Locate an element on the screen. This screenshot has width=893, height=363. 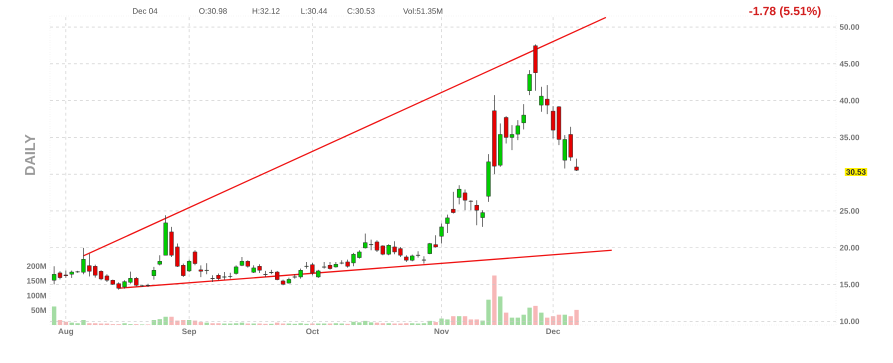
text: DAILY is located at coordinates (30, 154).